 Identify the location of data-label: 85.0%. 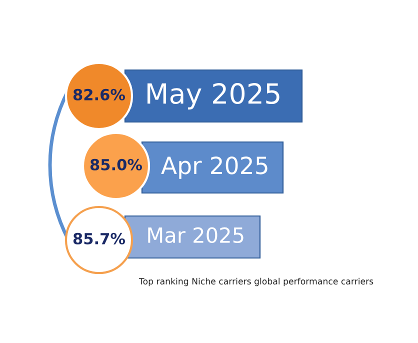
(116, 164).